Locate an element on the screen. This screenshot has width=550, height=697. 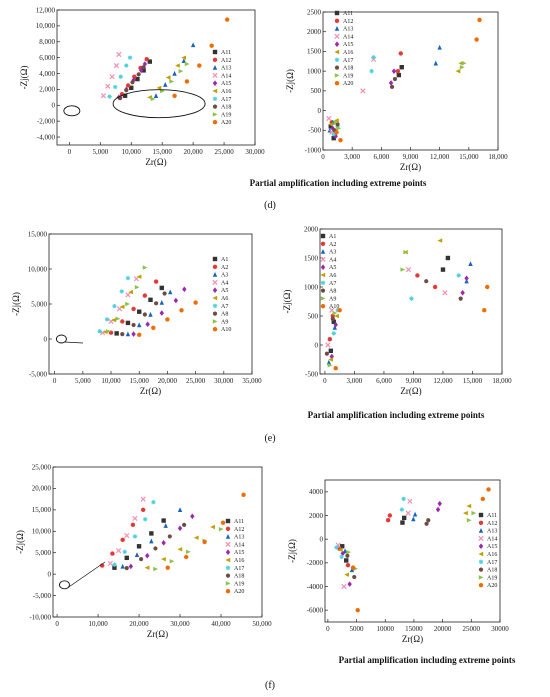
x-tick-label: 0 is located at coordinates (57, 624).